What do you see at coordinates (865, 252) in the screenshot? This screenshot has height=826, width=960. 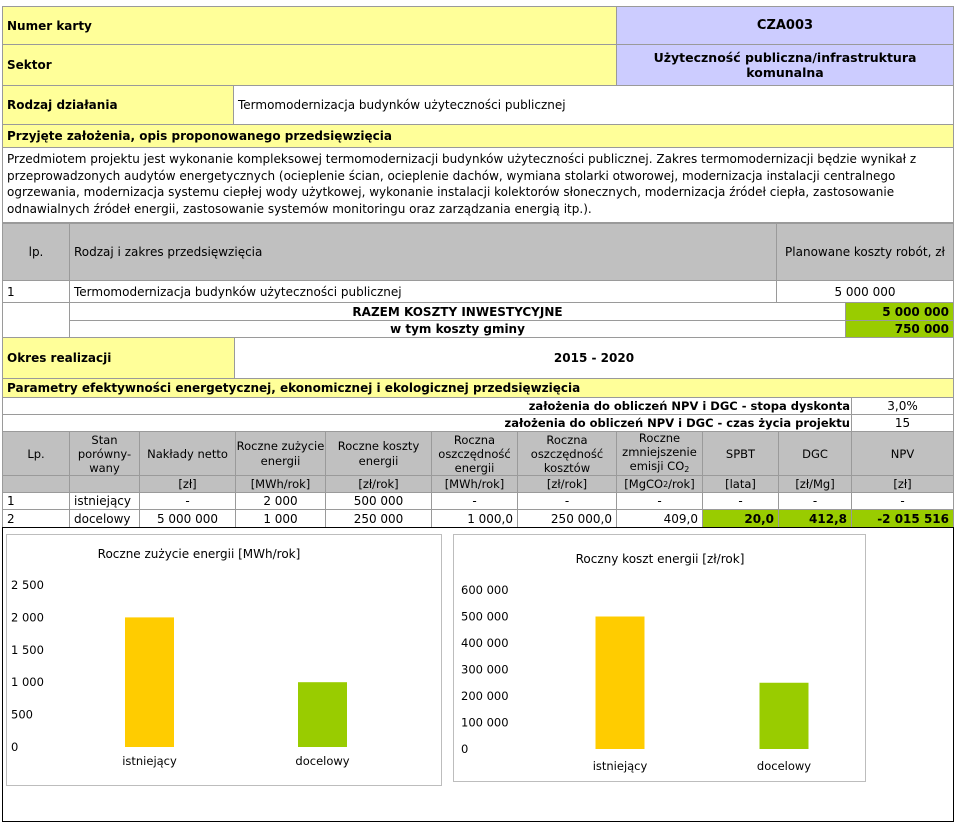 I see `costs-header-cost: Planowane koszty robót, zł` at bounding box center [865, 252].